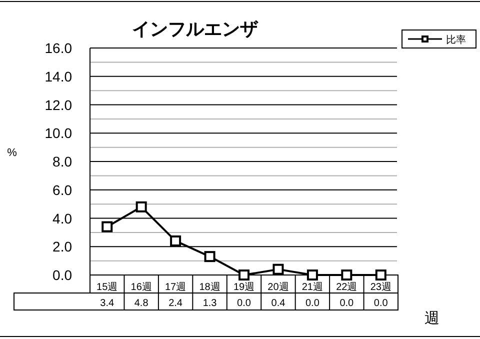 The height and width of the screenshot is (339, 480). Describe the element at coordinates (141, 303) in the screenshot. I see `data-label: 4.8` at that location.